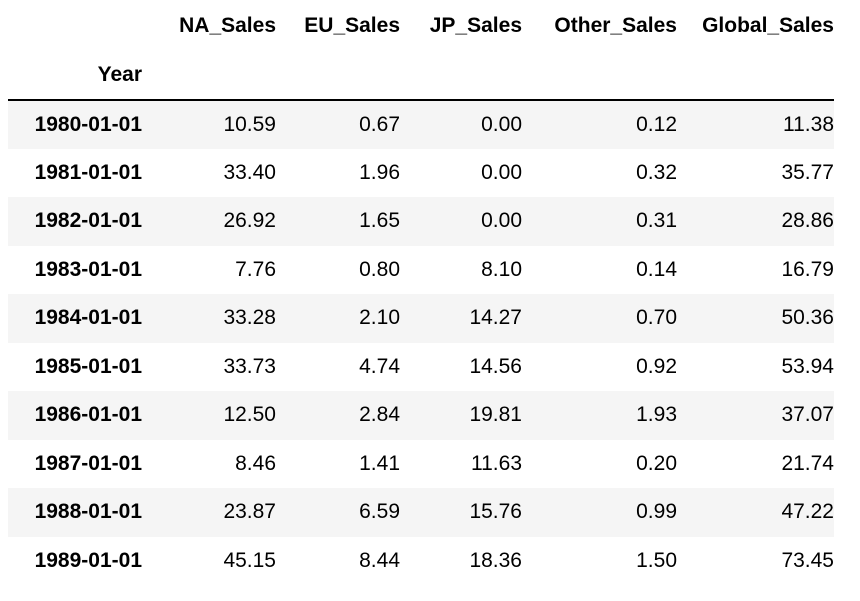  Describe the element at coordinates (615, 25) in the screenshot. I see `column-header: Other_Sales` at that location.